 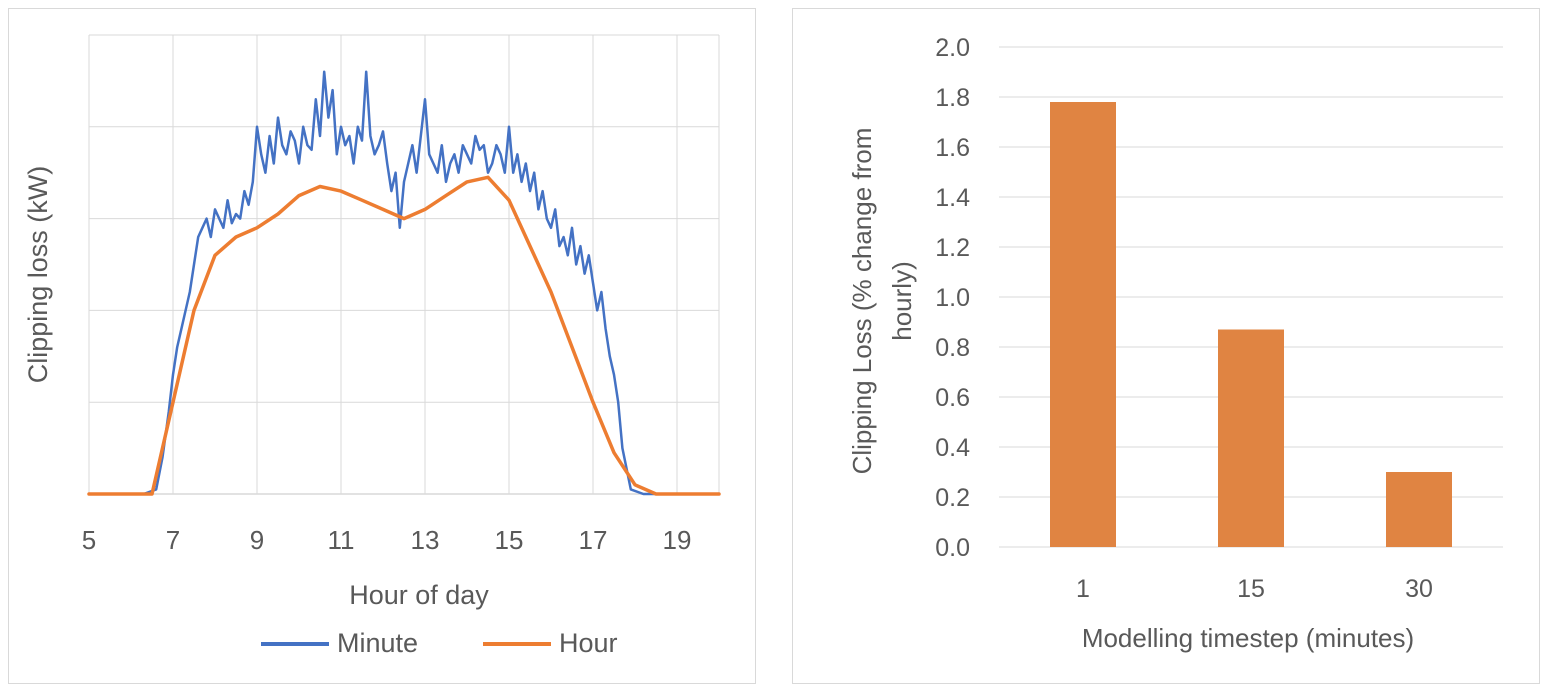 What do you see at coordinates (952, 248) in the screenshot?
I see `y-tick-label: 1.2` at bounding box center [952, 248].